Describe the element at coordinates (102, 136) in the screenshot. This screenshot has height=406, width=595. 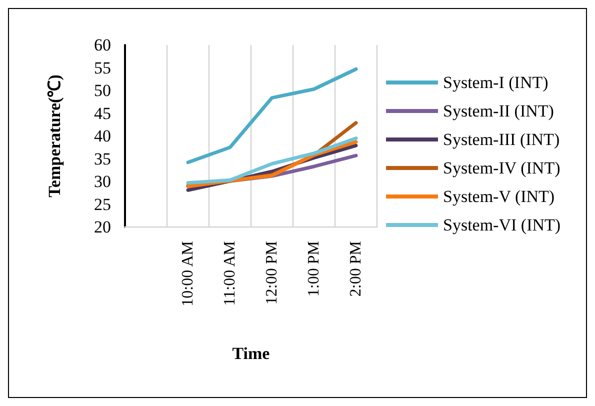
I see `y-tick-label: 40` at that location.